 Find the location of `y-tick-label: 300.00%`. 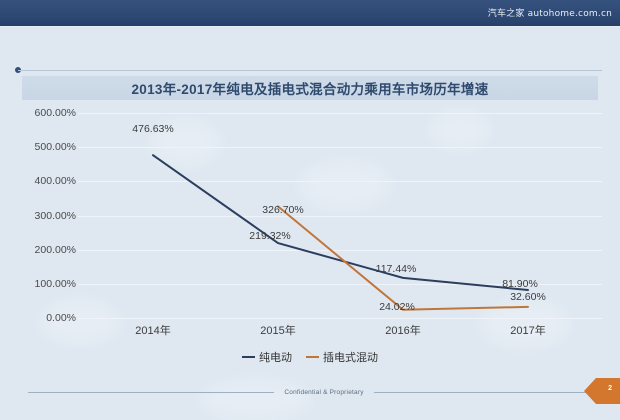

y-tick-label: 300.00% is located at coordinates (55, 215).